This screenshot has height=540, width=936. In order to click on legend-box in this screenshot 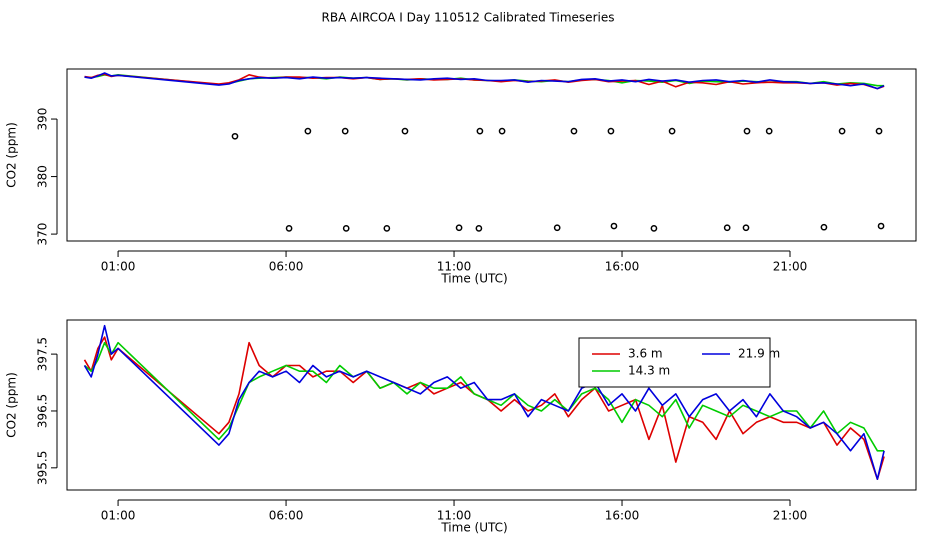, I will do `click(674, 362)`.